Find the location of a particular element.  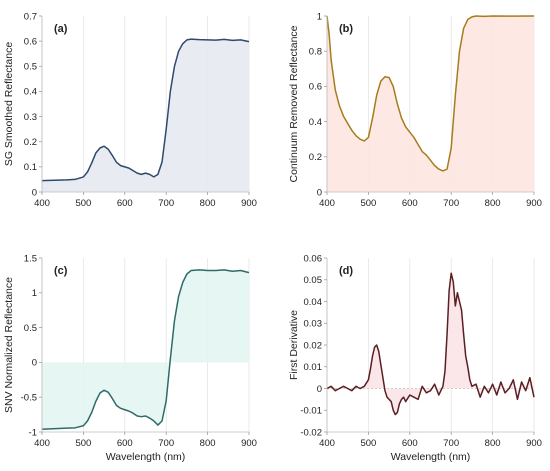

y-tick-label: 1.5 is located at coordinates (30, 258).